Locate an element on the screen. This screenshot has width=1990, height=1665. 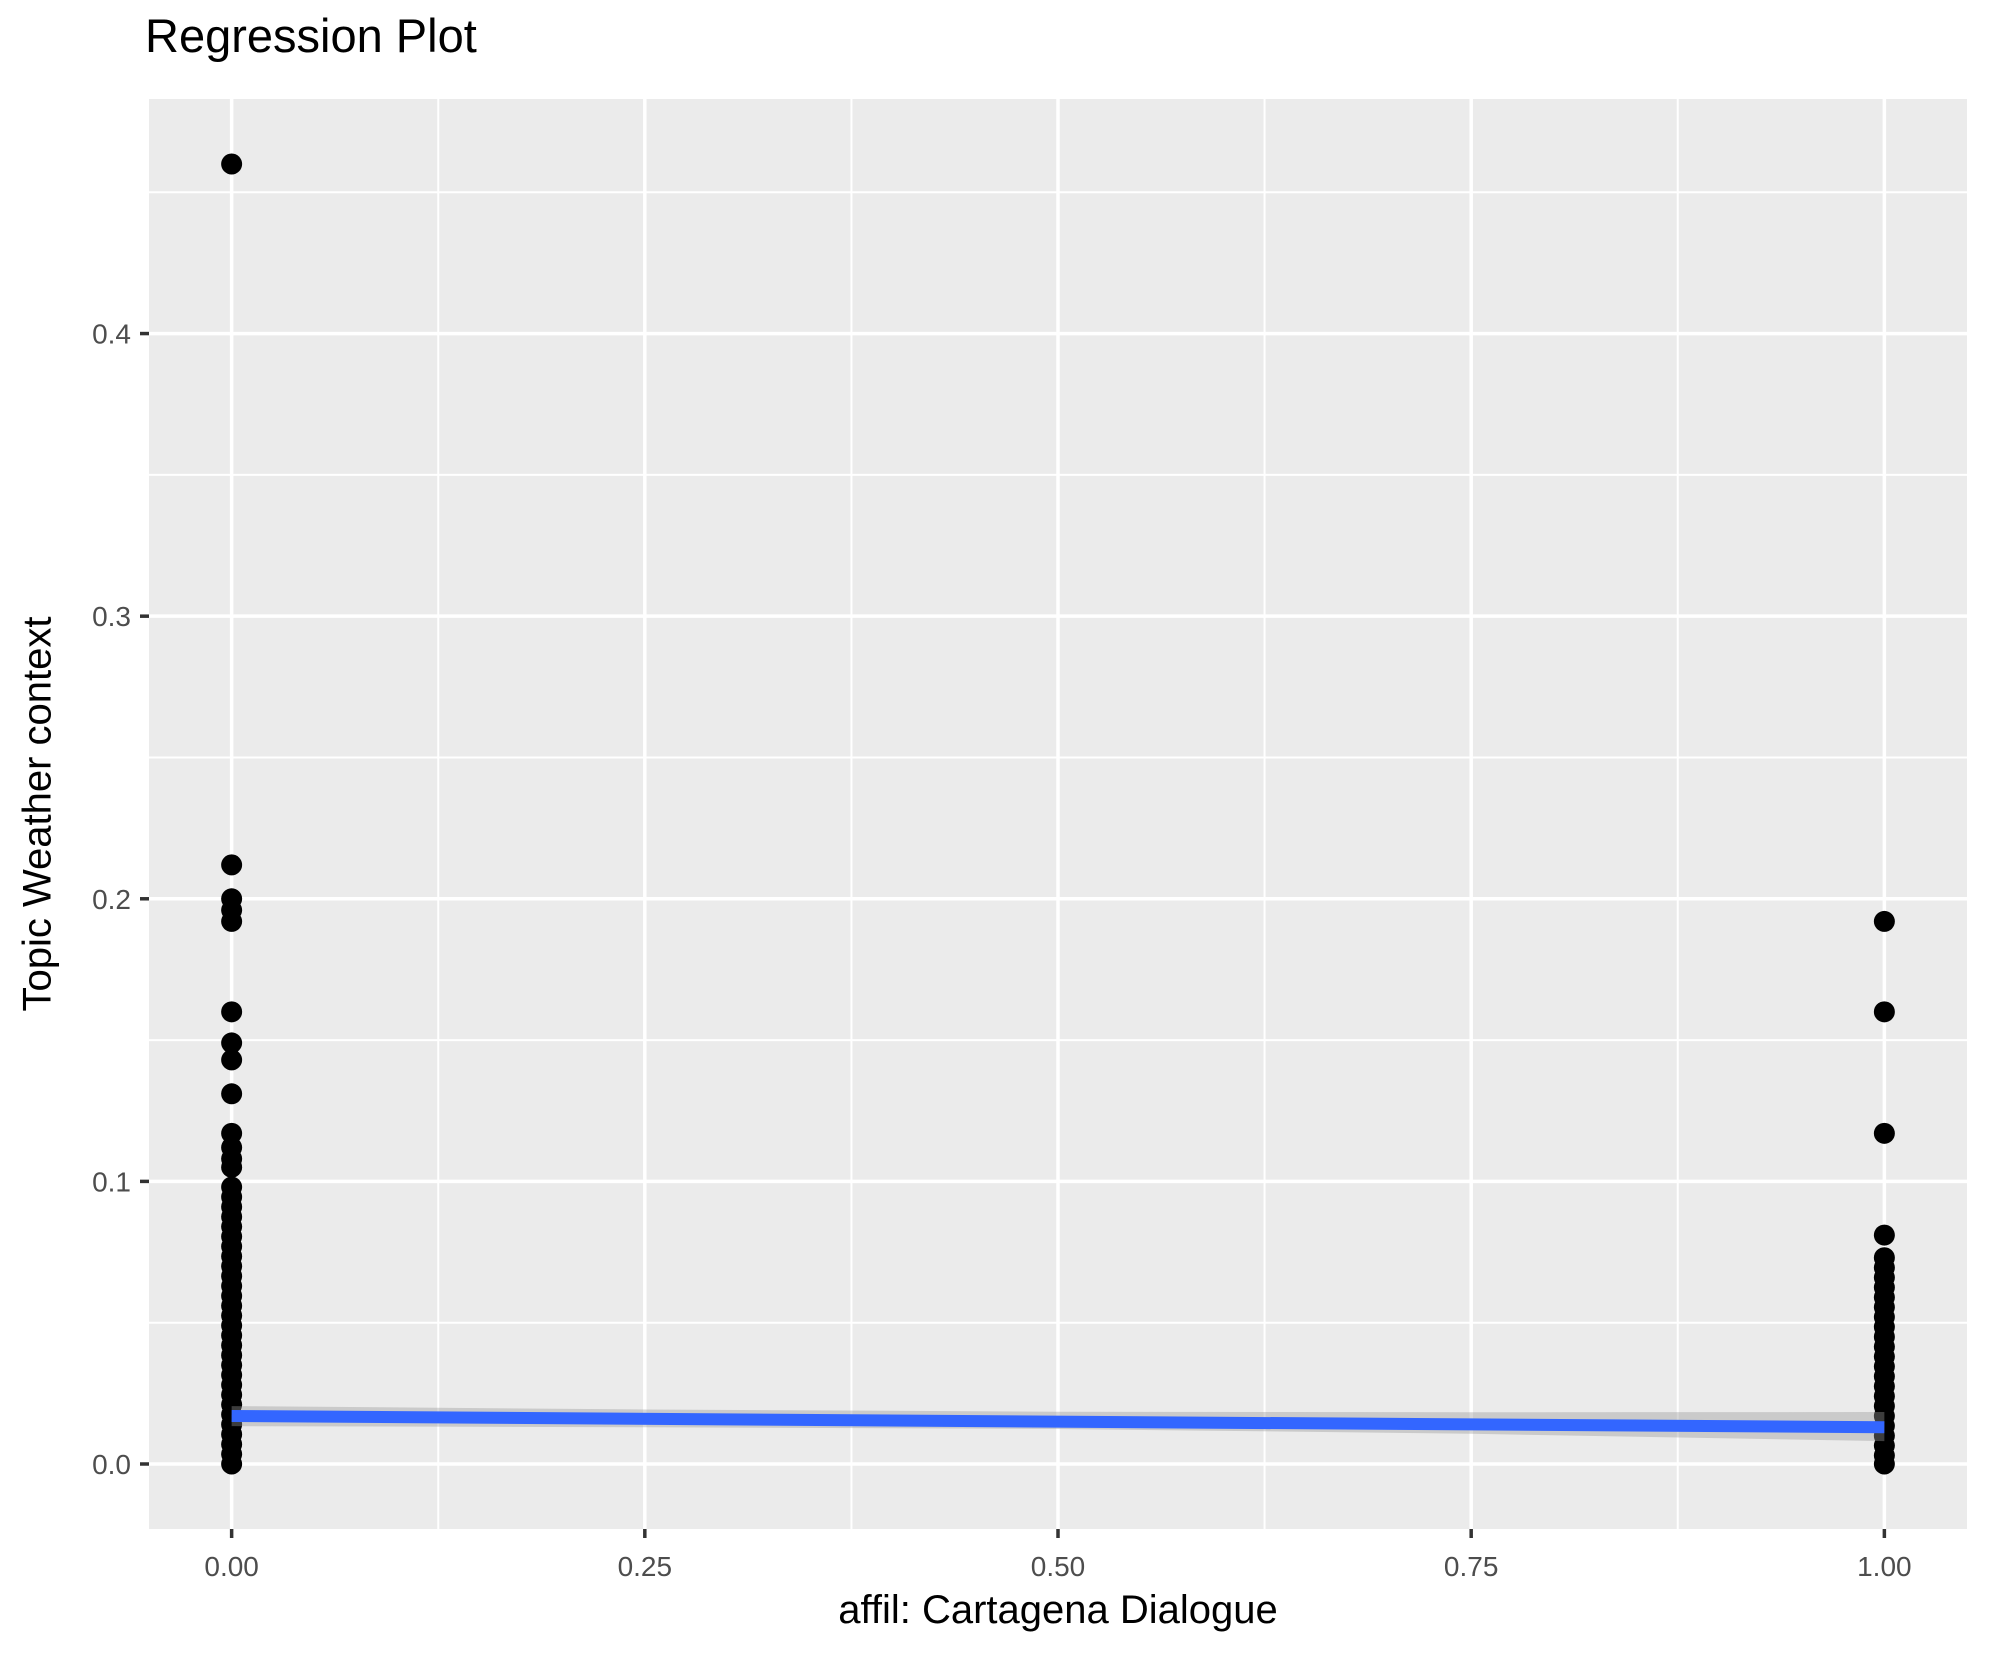
regression-line is located at coordinates (1058, 1421).